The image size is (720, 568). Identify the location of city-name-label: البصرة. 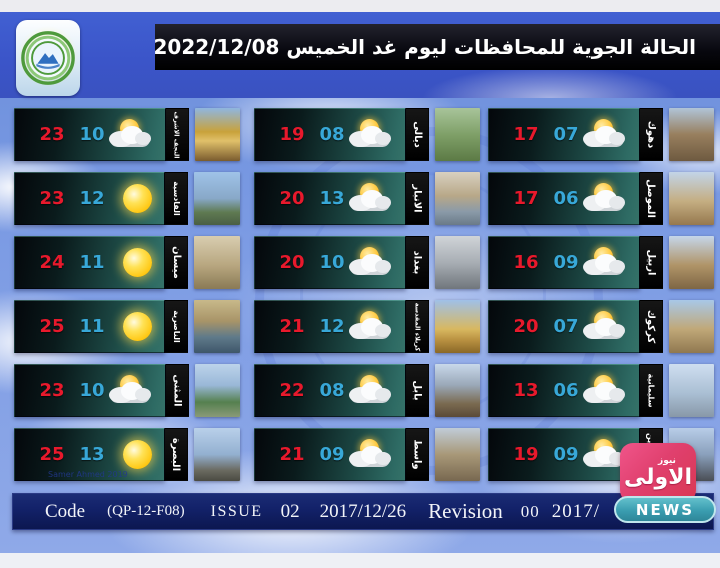
(176, 454).